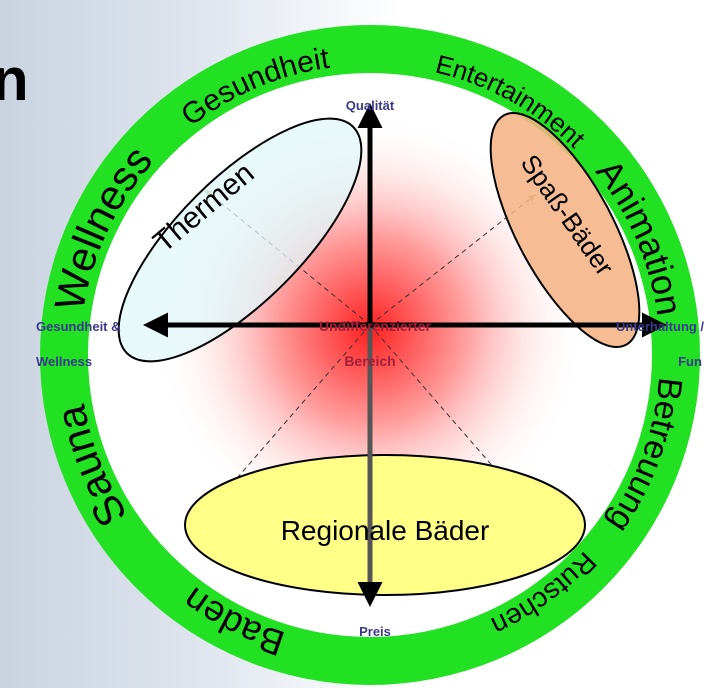 Image resolution: width=718 pixels, height=688 pixels. Describe the element at coordinates (565, 230) in the screenshot. I see `segment-spass` at that location.